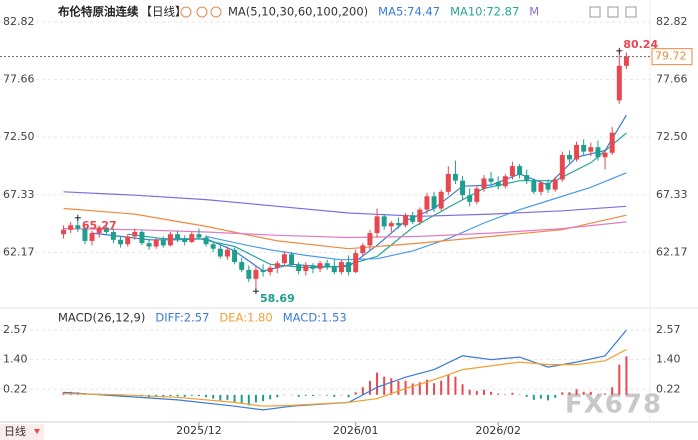 The width and height of the screenshot is (698, 440). Describe the element at coordinates (498, 430) in the screenshot. I see `x-tick-label: 2026/02` at that location.